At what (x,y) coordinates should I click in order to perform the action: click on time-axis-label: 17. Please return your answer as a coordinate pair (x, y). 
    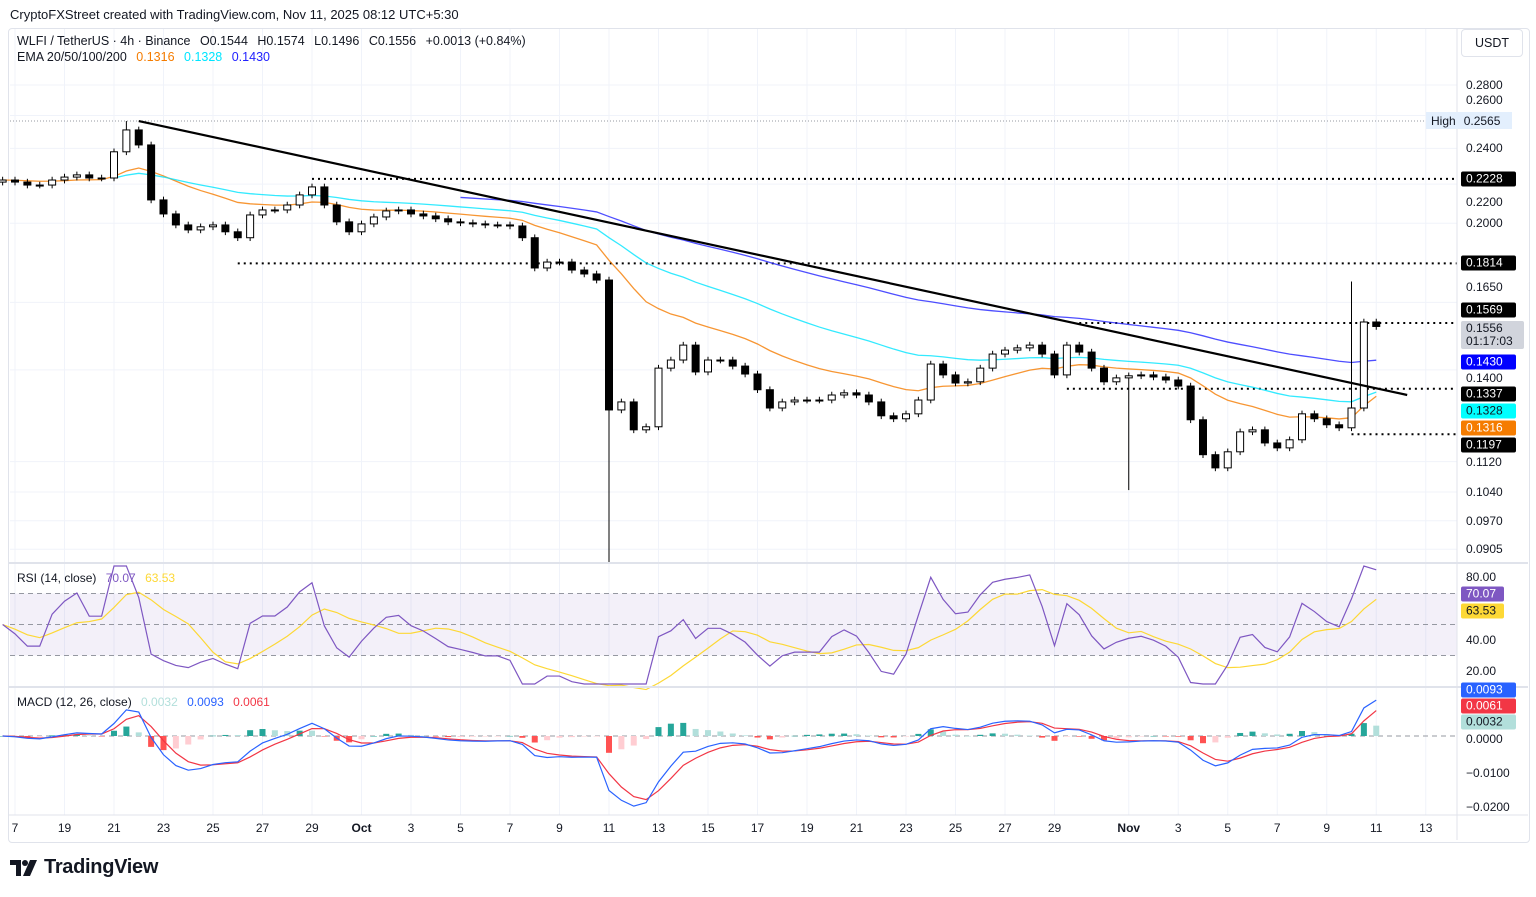
    Looking at the image, I should click on (757, 828).